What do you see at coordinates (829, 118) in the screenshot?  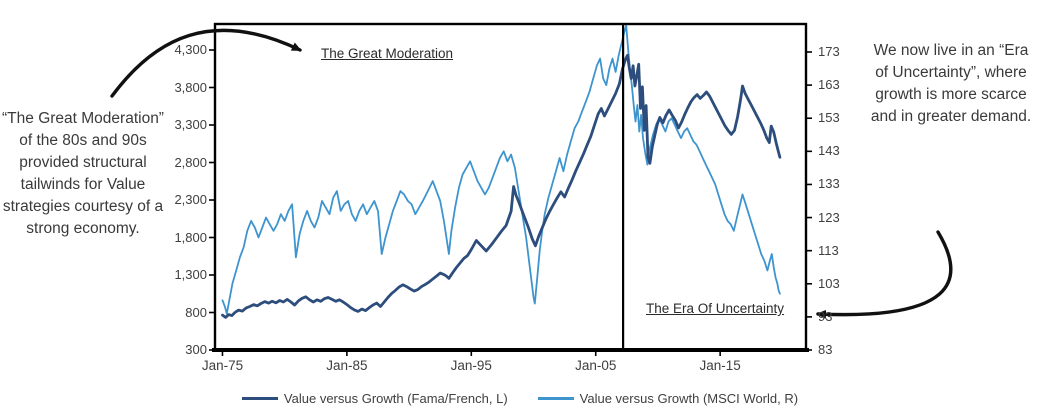 I see `y-right-tick-label: 153` at bounding box center [829, 118].